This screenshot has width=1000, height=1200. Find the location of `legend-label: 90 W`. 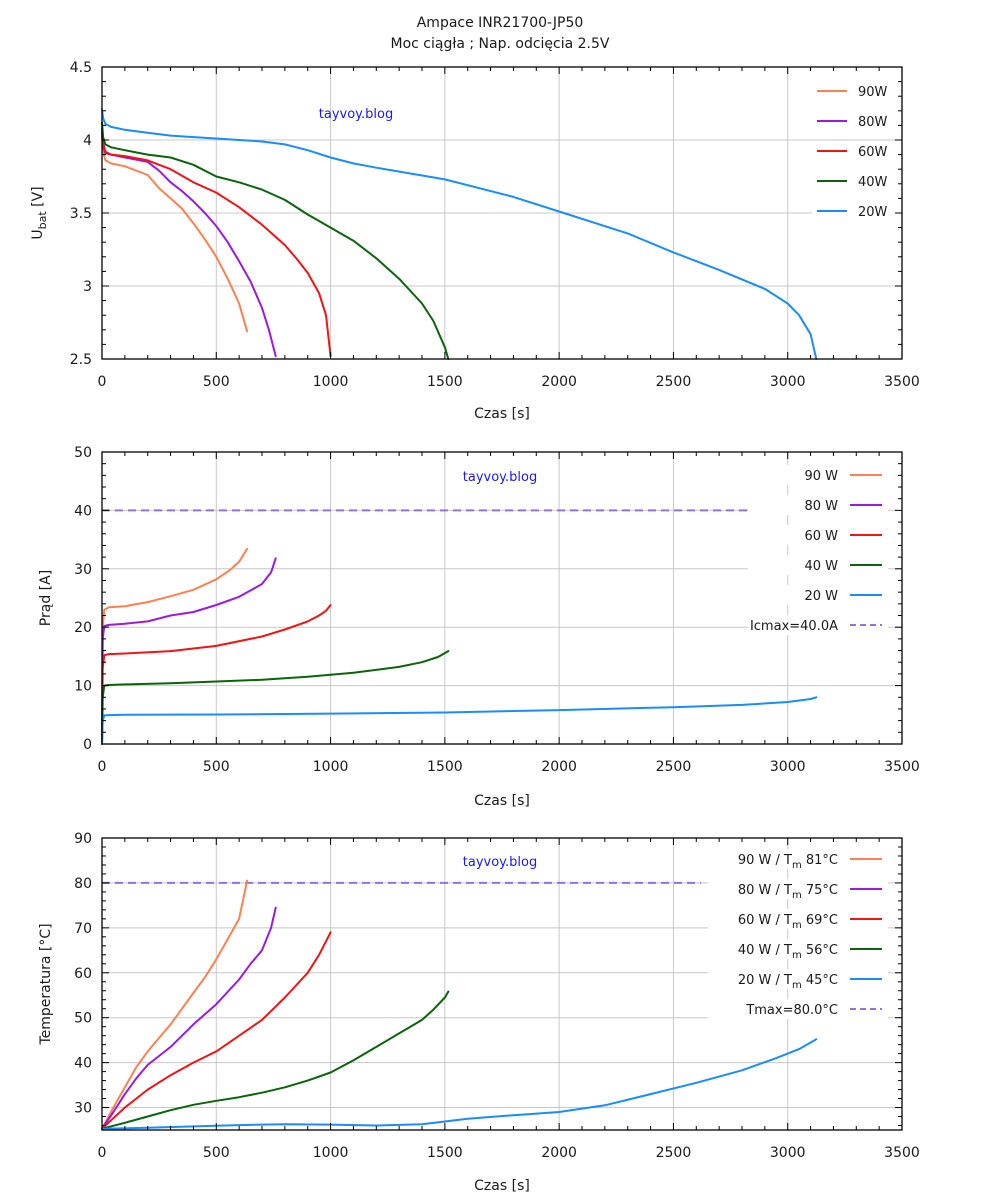

legend-label: 90 W is located at coordinates (821, 476).